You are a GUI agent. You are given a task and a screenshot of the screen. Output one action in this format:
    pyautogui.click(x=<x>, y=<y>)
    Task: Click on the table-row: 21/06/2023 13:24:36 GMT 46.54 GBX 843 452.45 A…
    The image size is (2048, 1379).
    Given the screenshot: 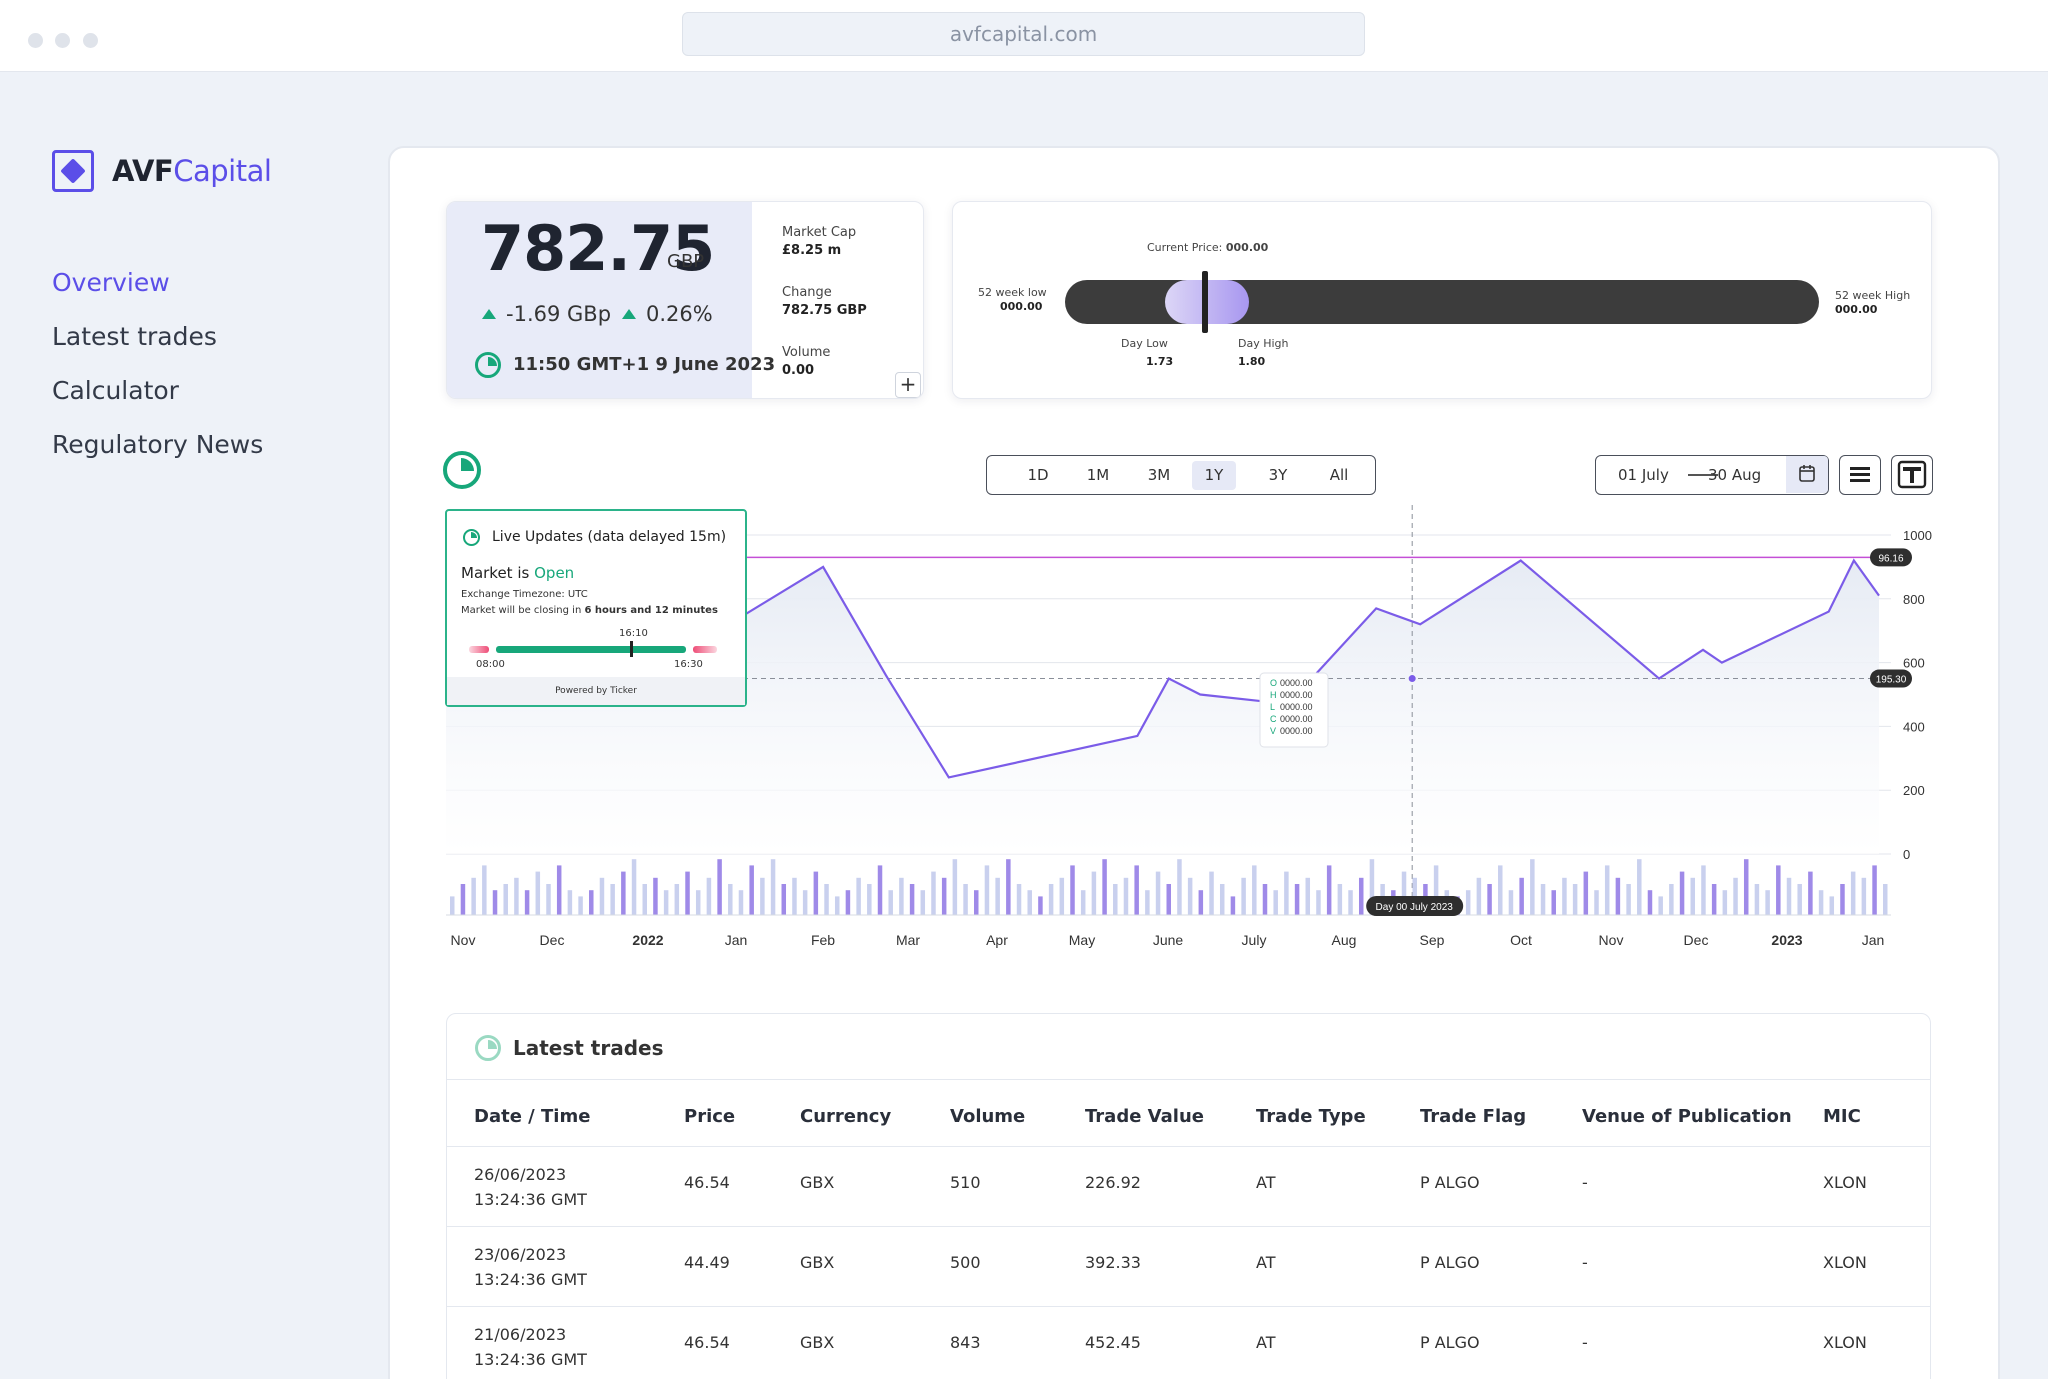 What is the action you would take?
    pyautogui.click(x=1188, y=1342)
    